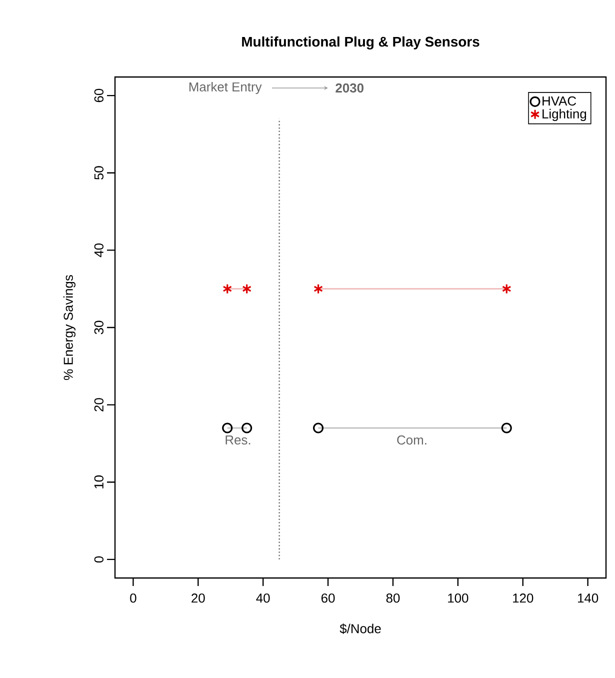 This screenshot has height=678, width=615. What do you see at coordinates (133, 598) in the screenshot?
I see `x-tick-label: 0` at bounding box center [133, 598].